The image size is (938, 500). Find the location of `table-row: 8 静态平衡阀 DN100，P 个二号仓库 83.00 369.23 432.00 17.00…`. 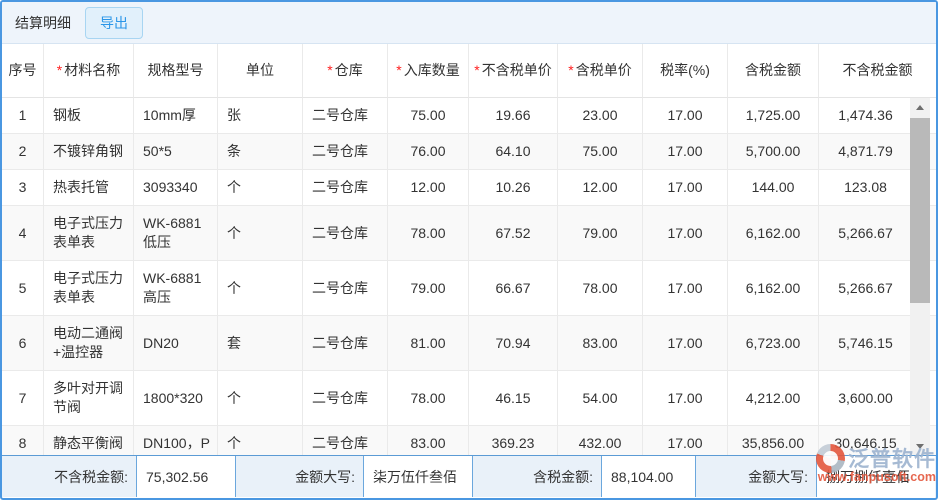

table-row: 8 静态平衡阀 DN100，P 个二号仓库 83.00 369.23 432.00 17.00… is located at coordinates (469, 440).